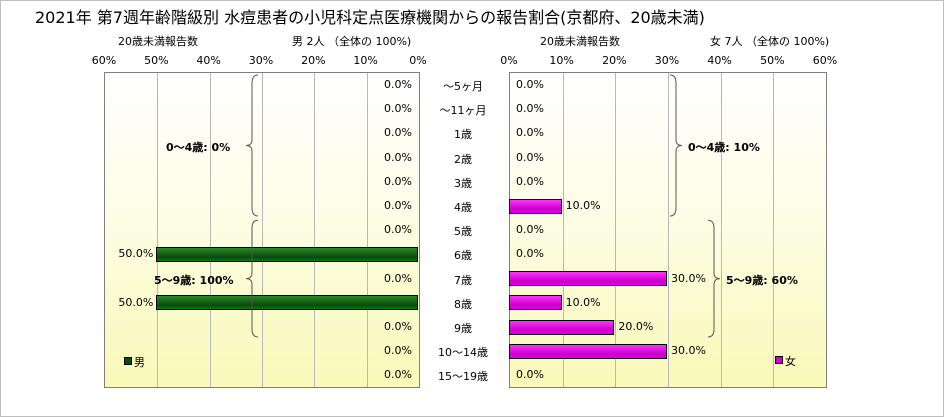 Image resolution: width=944 pixels, height=417 pixels. What do you see at coordinates (398, 375) in the screenshot?
I see `male-value-label-12: 0.0%` at bounding box center [398, 375].